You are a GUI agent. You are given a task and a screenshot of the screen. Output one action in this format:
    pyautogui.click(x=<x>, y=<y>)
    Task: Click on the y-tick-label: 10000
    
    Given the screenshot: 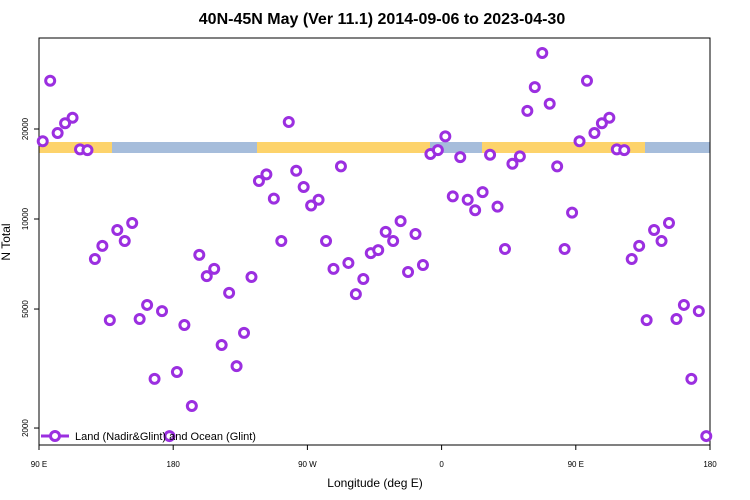 What is the action you would take?
    pyautogui.click(x=25, y=218)
    